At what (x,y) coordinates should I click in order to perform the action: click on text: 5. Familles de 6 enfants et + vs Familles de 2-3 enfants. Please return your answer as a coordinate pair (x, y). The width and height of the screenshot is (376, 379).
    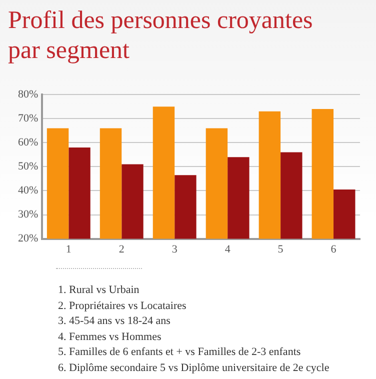
    Looking at the image, I should click on (180, 352).